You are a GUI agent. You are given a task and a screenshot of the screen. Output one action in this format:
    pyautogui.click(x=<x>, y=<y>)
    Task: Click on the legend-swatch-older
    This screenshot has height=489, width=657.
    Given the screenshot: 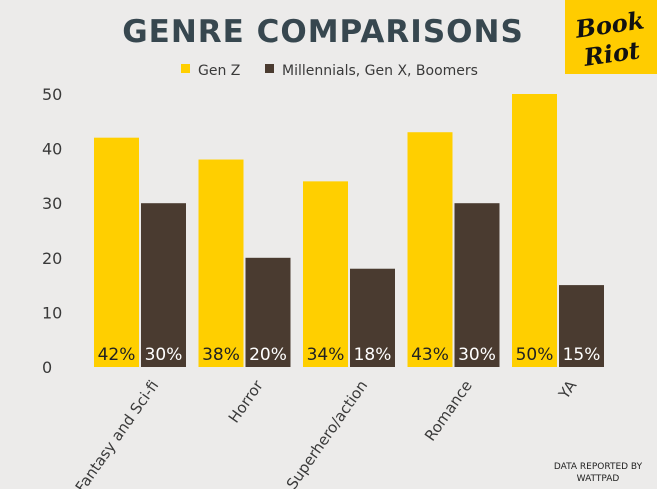 What is the action you would take?
    pyautogui.click(x=269, y=68)
    